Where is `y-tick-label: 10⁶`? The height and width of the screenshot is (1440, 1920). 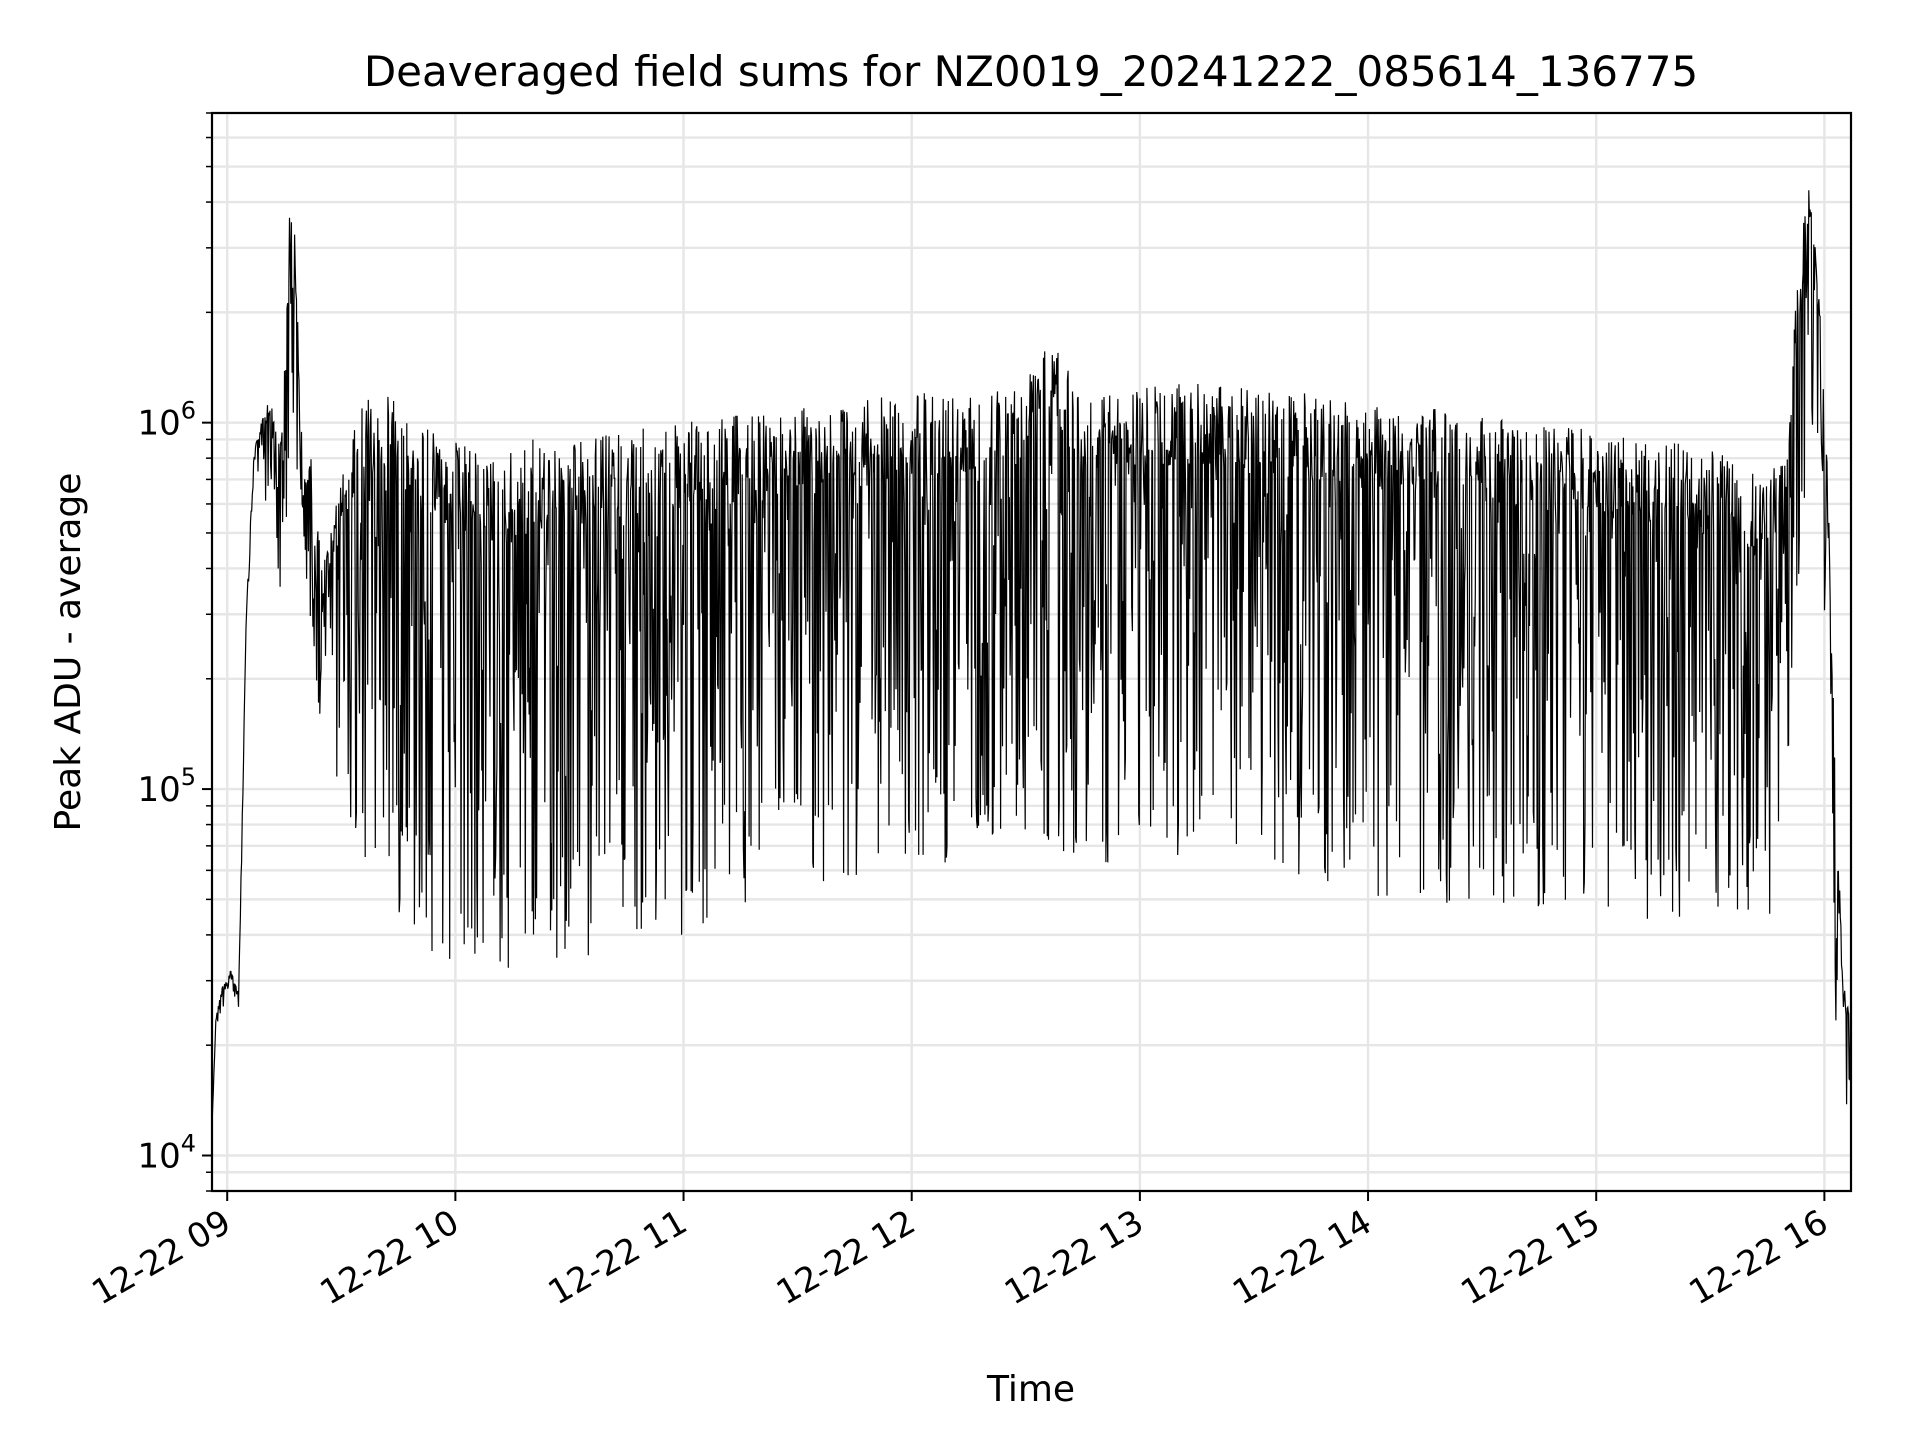
y-tick-label: 10⁶ is located at coordinates (166, 420).